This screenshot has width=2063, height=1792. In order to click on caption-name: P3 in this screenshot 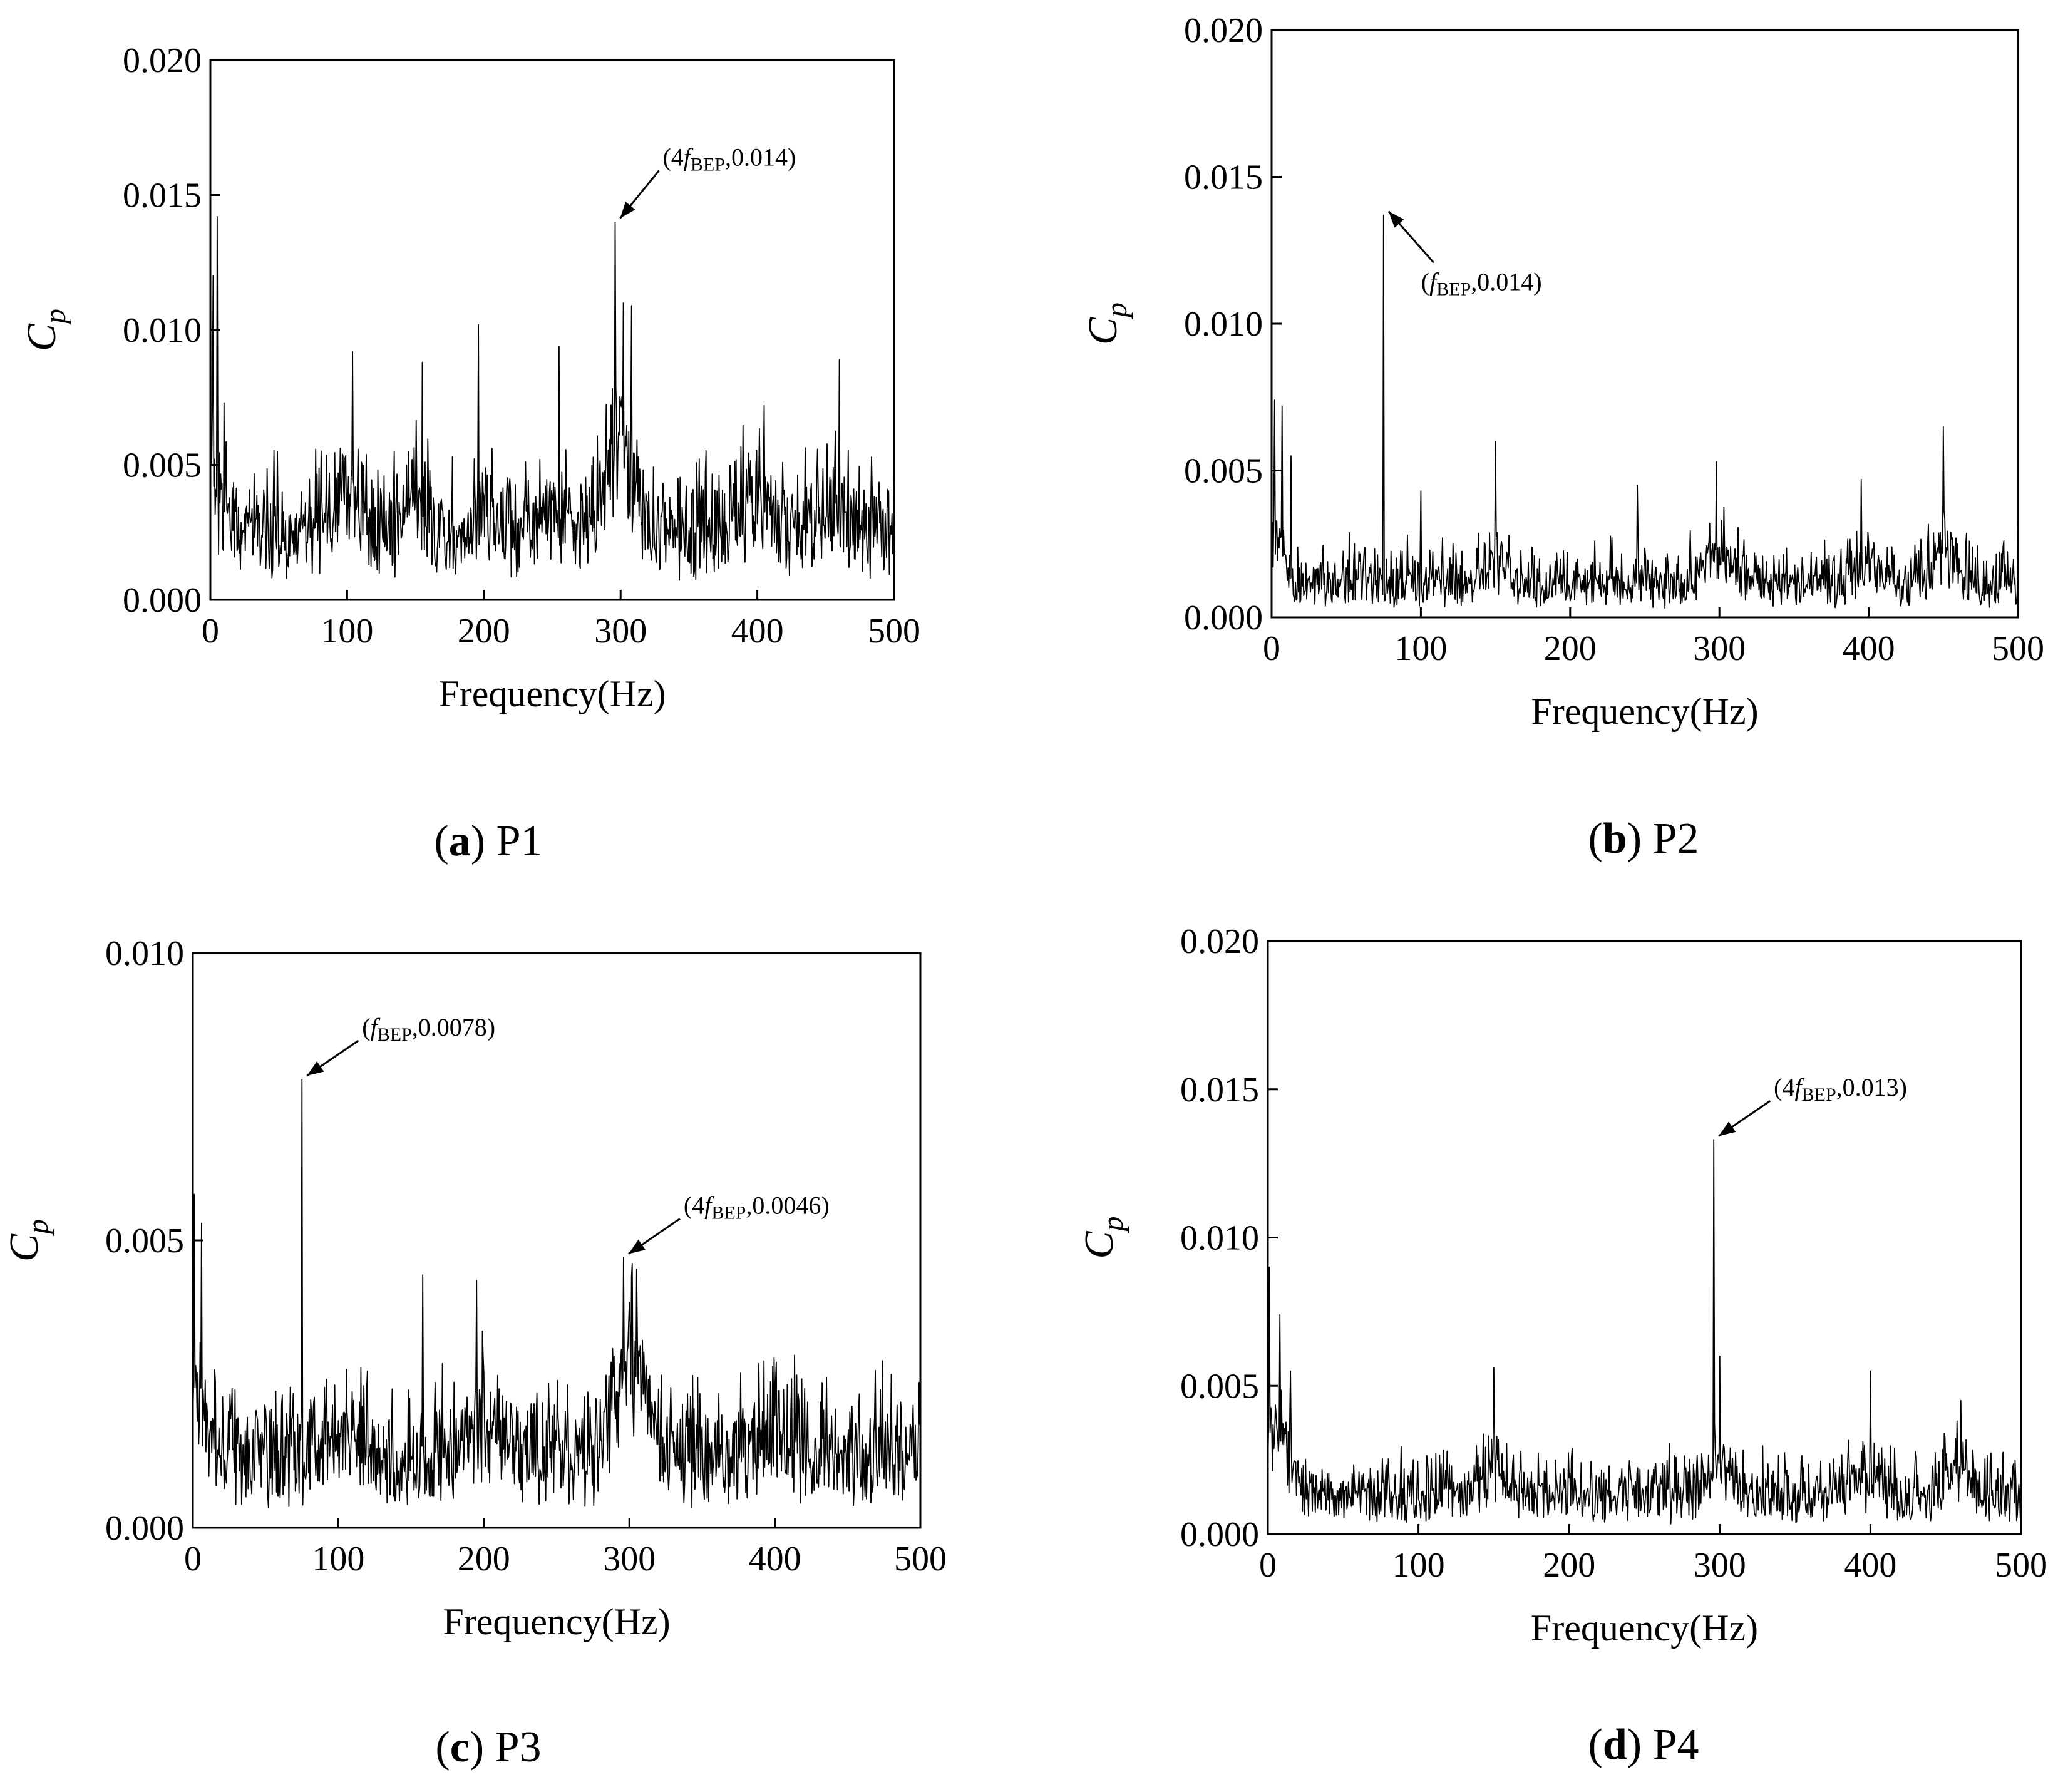, I will do `click(518, 1747)`.